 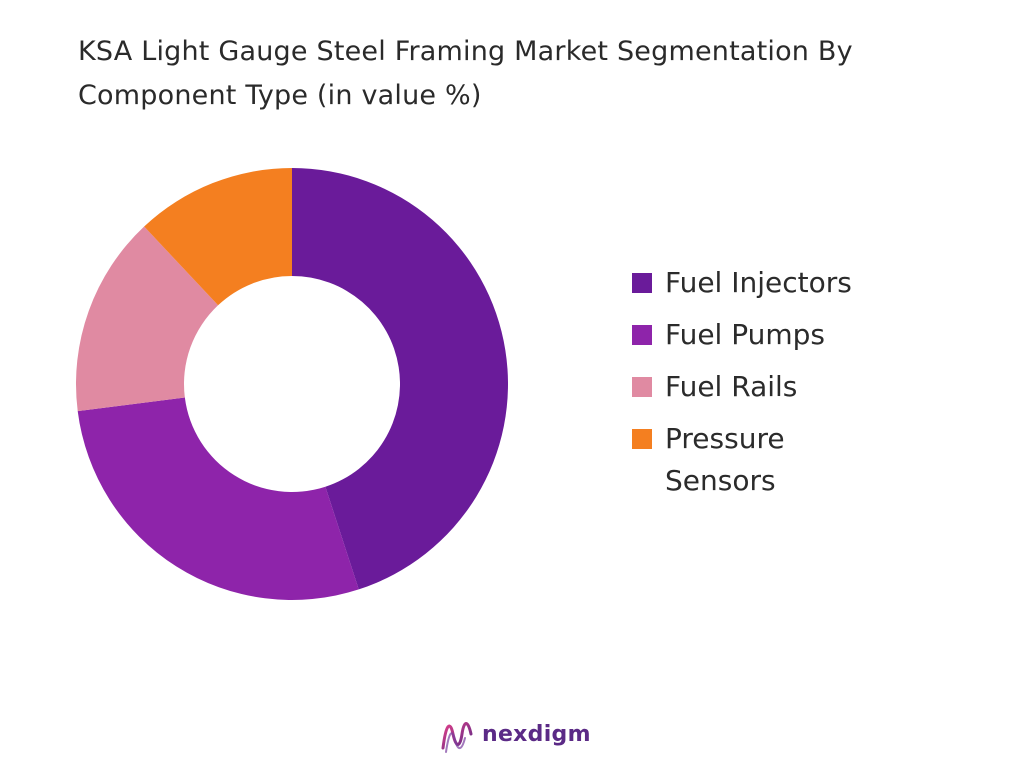 What do you see at coordinates (147, 319) in the screenshot?
I see `donut-slice-fuel-rails` at bounding box center [147, 319].